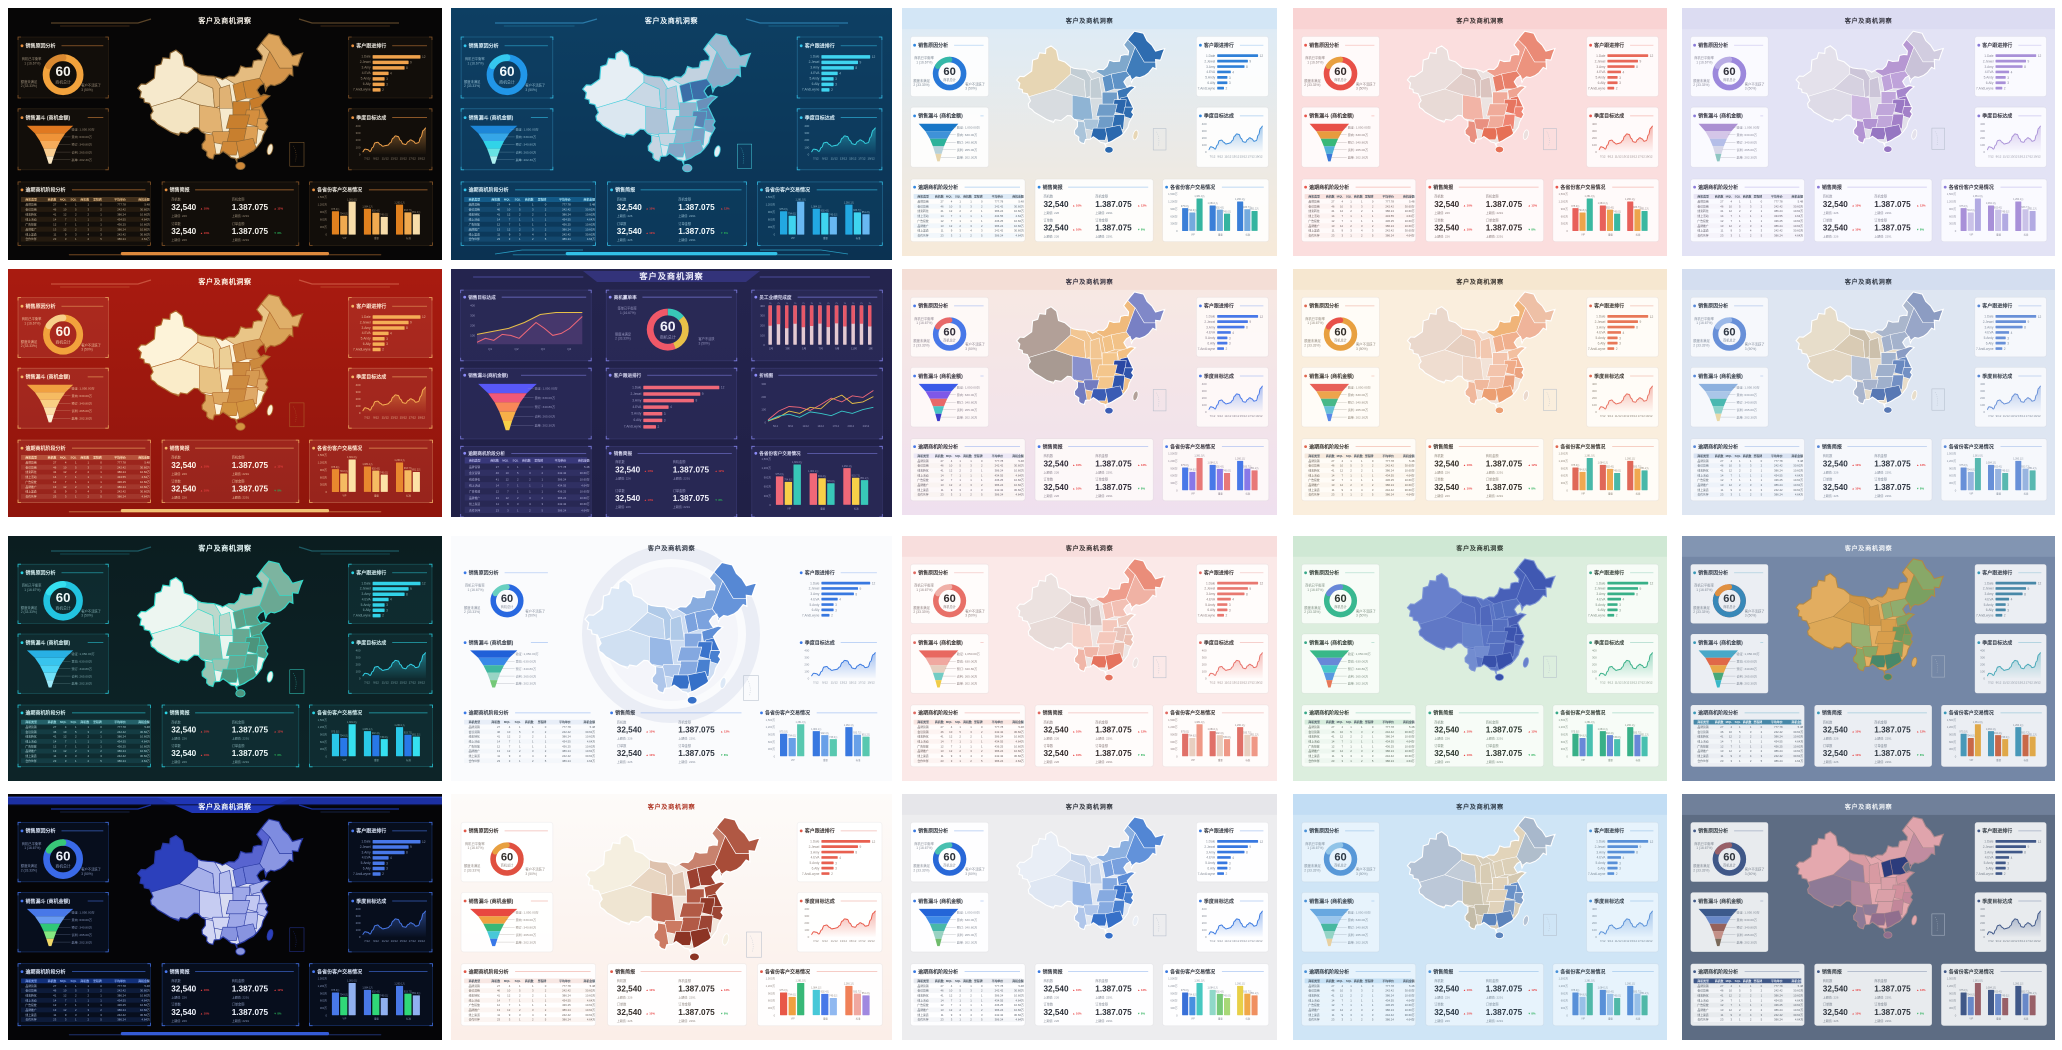 This screenshot has width=2062, height=1050. I want to click on svg-text: 7/12, so click(1213, 156).